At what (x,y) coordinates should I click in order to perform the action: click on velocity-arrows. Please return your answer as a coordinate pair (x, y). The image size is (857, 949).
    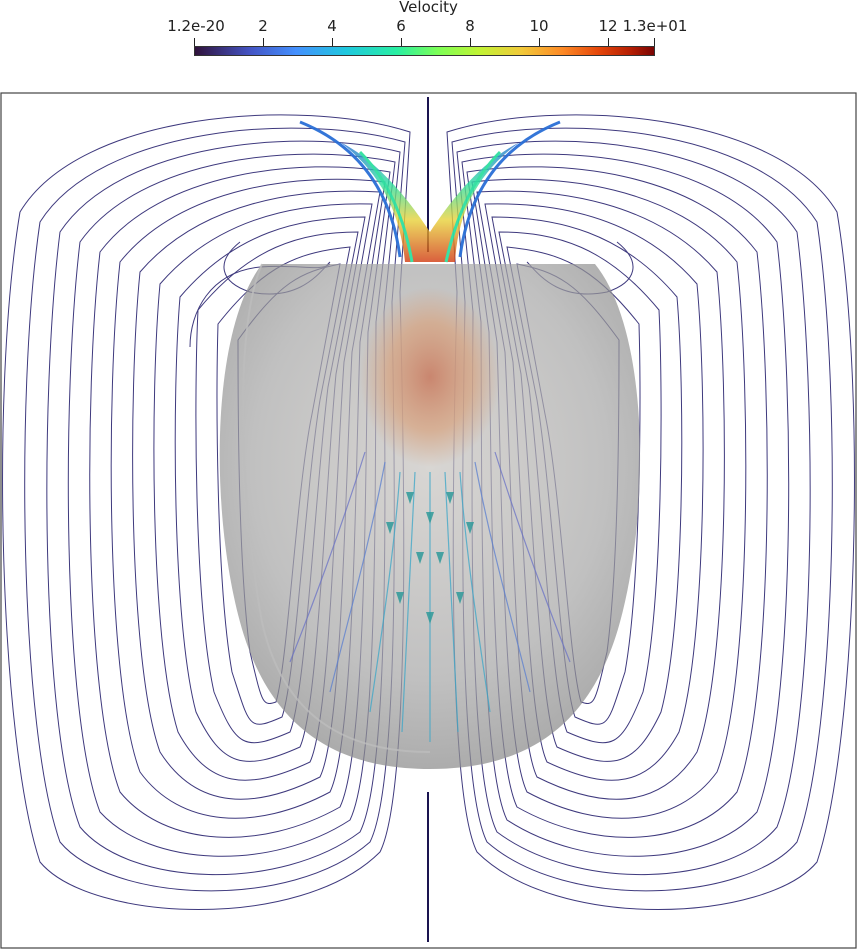
    Looking at the image, I should click on (430, 558).